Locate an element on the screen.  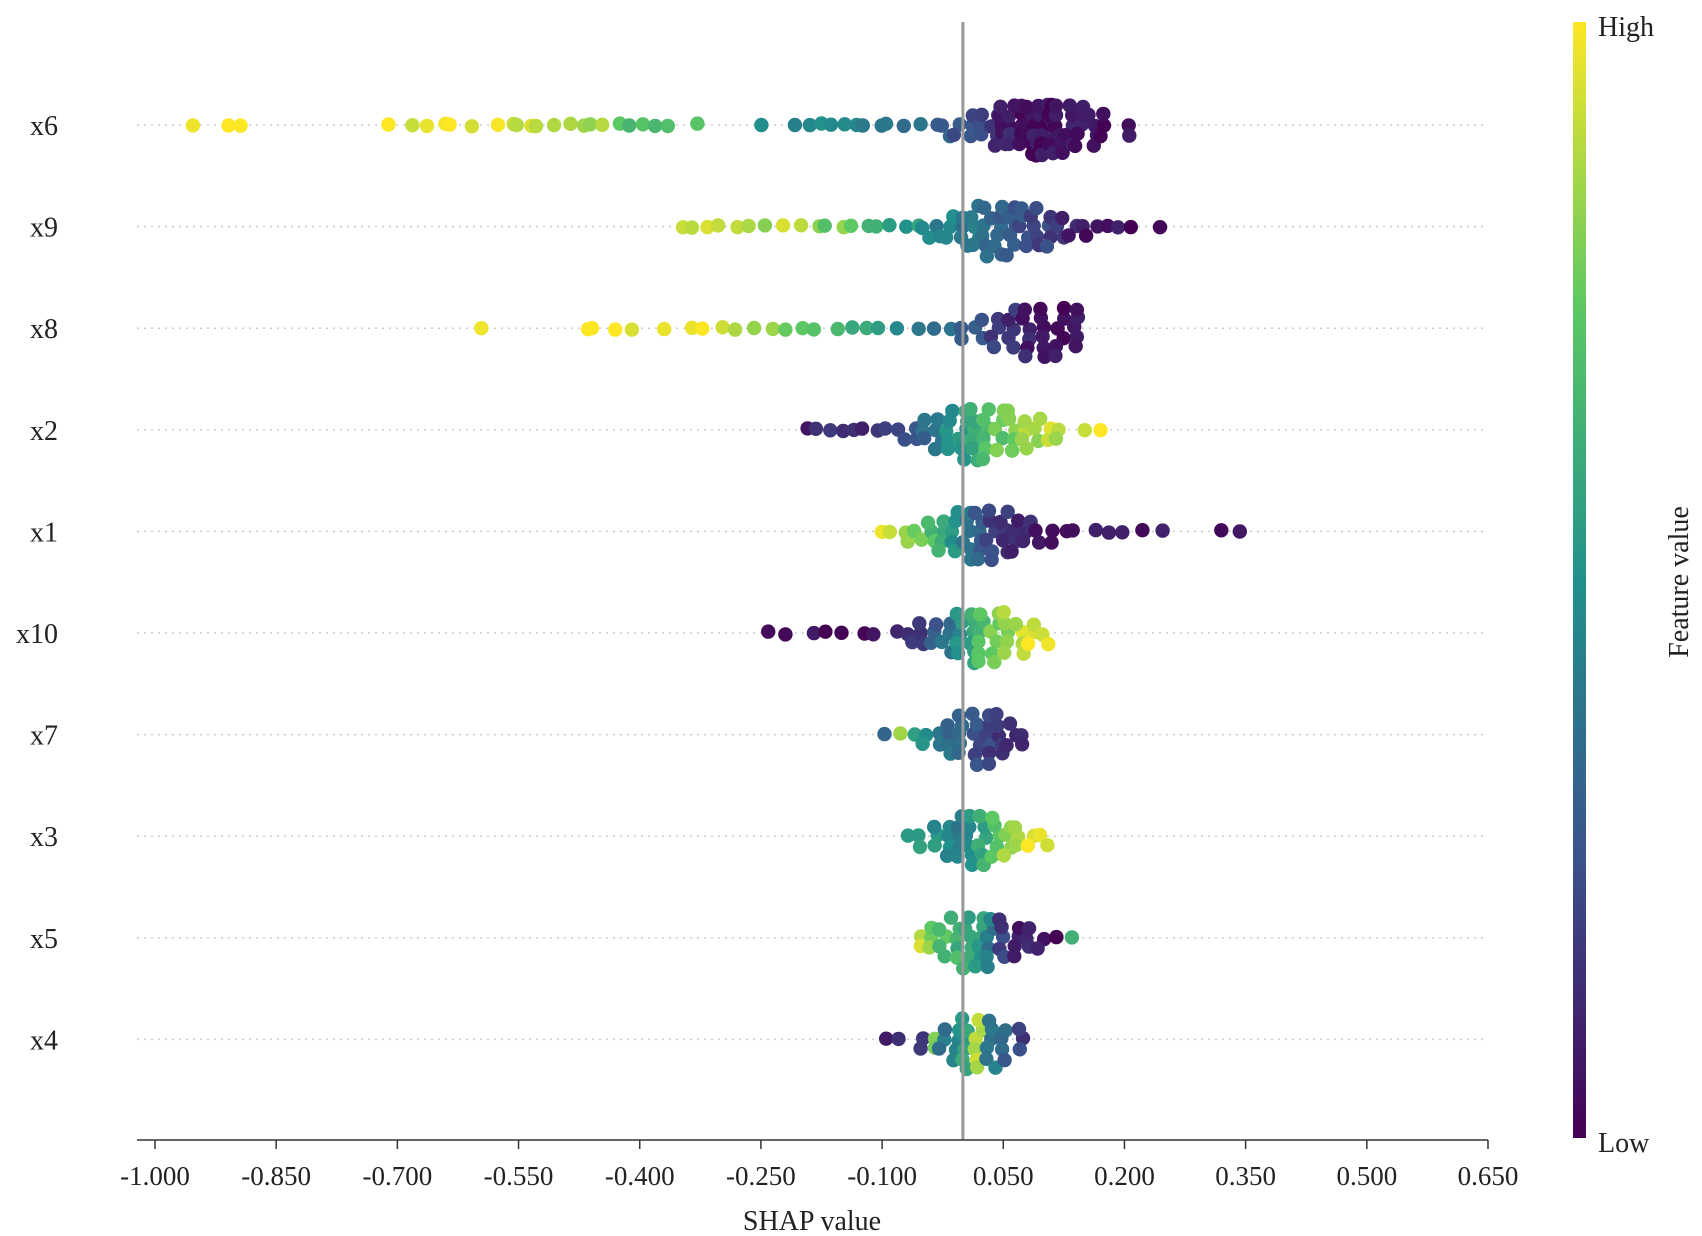
x-tick-label: 0.050 is located at coordinates (1003, 1176).